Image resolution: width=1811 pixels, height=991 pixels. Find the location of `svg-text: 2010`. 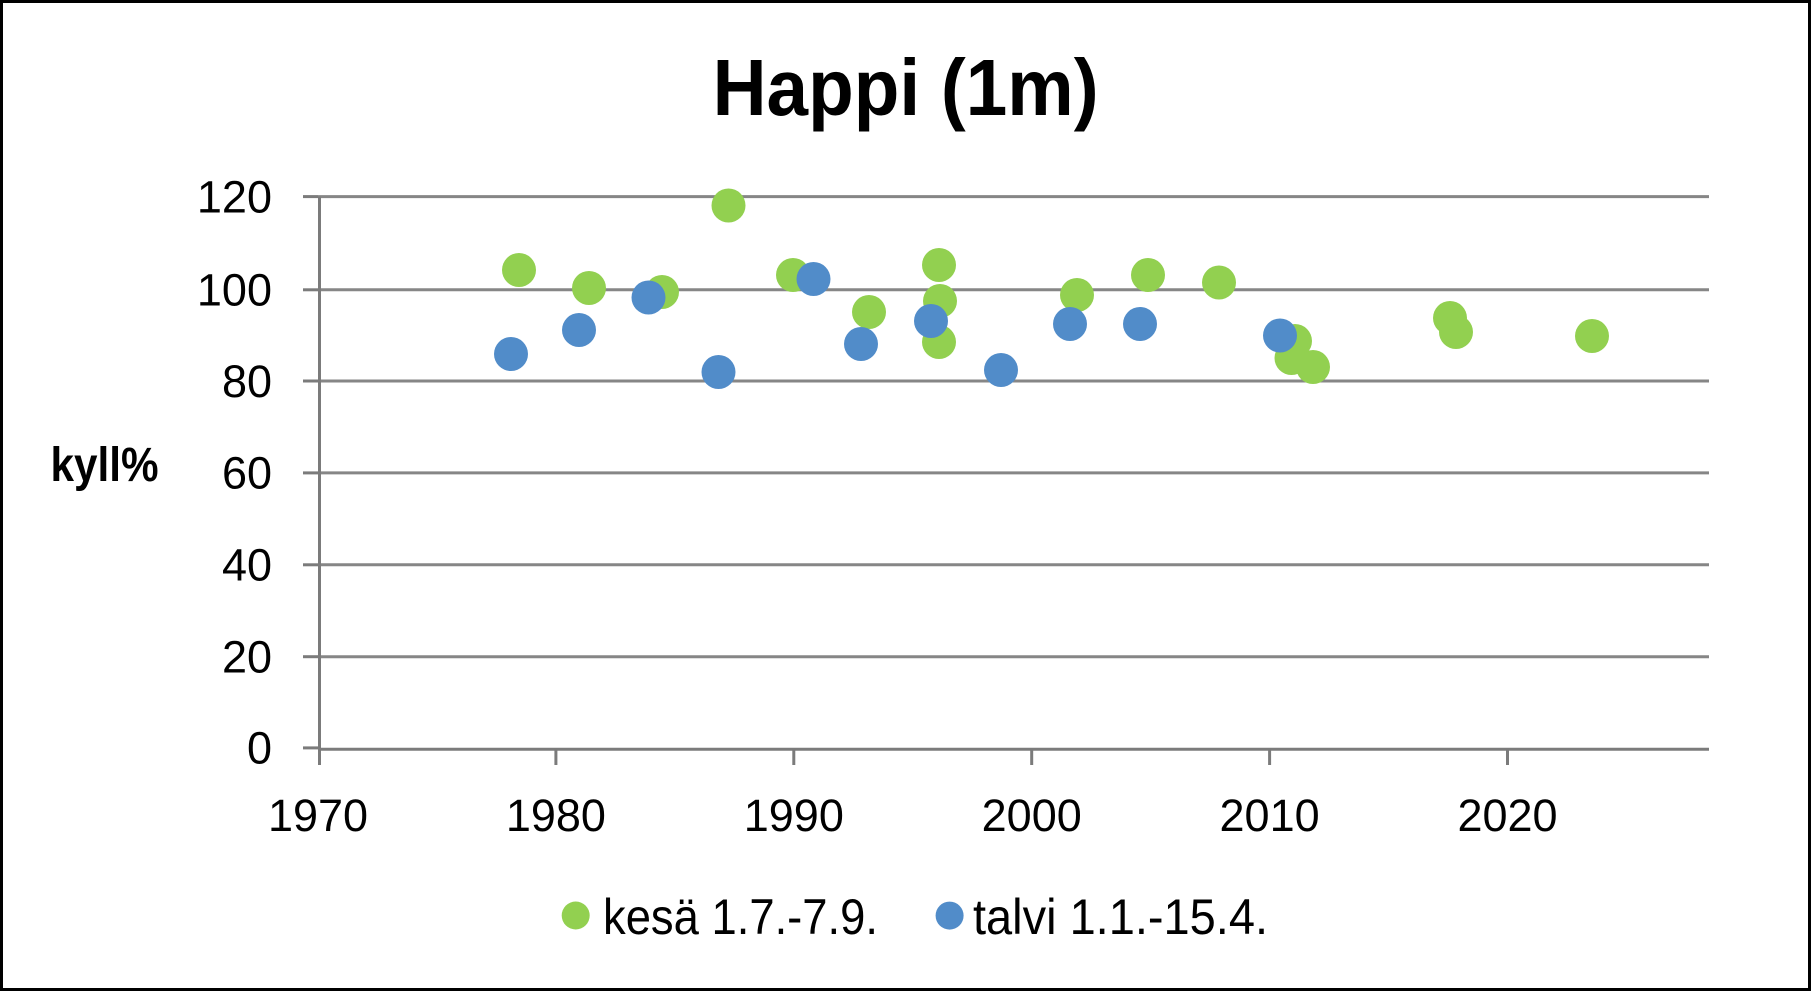

svg-text: 2010 is located at coordinates (1270, 815).